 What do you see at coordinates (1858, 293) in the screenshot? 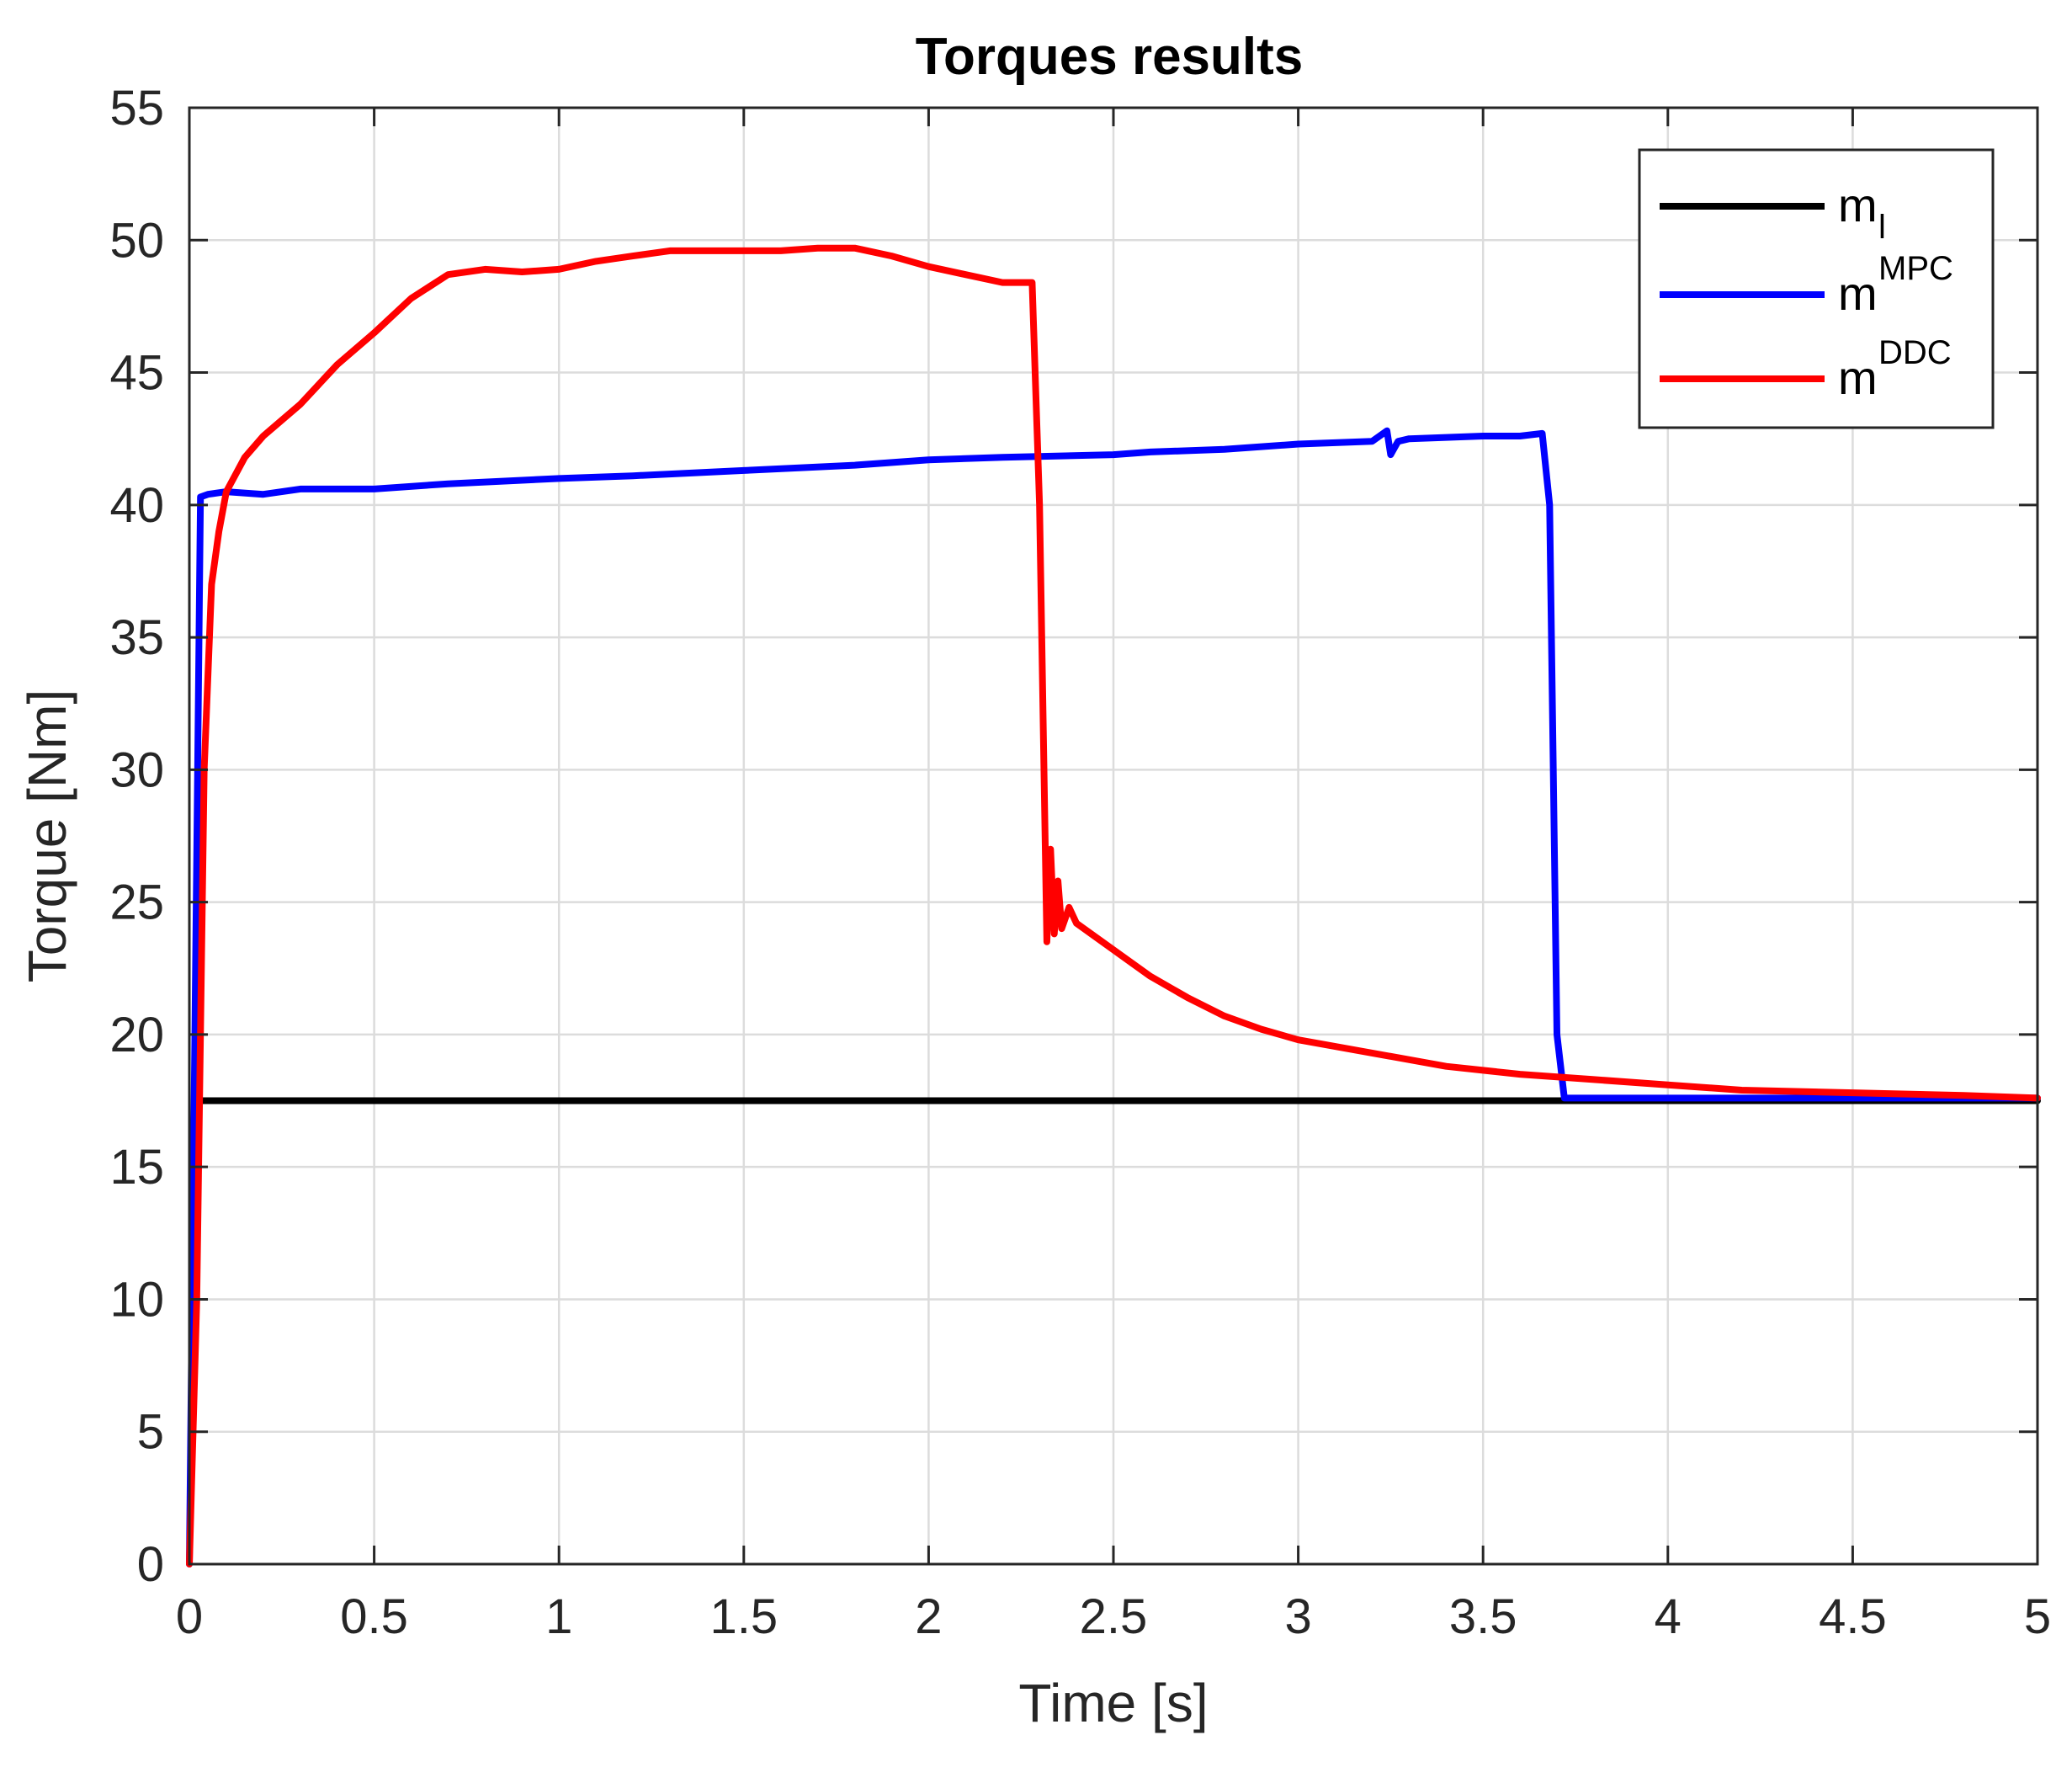
I see `legend-entry-mpc-label: m` at bounding box center [1858, 293].